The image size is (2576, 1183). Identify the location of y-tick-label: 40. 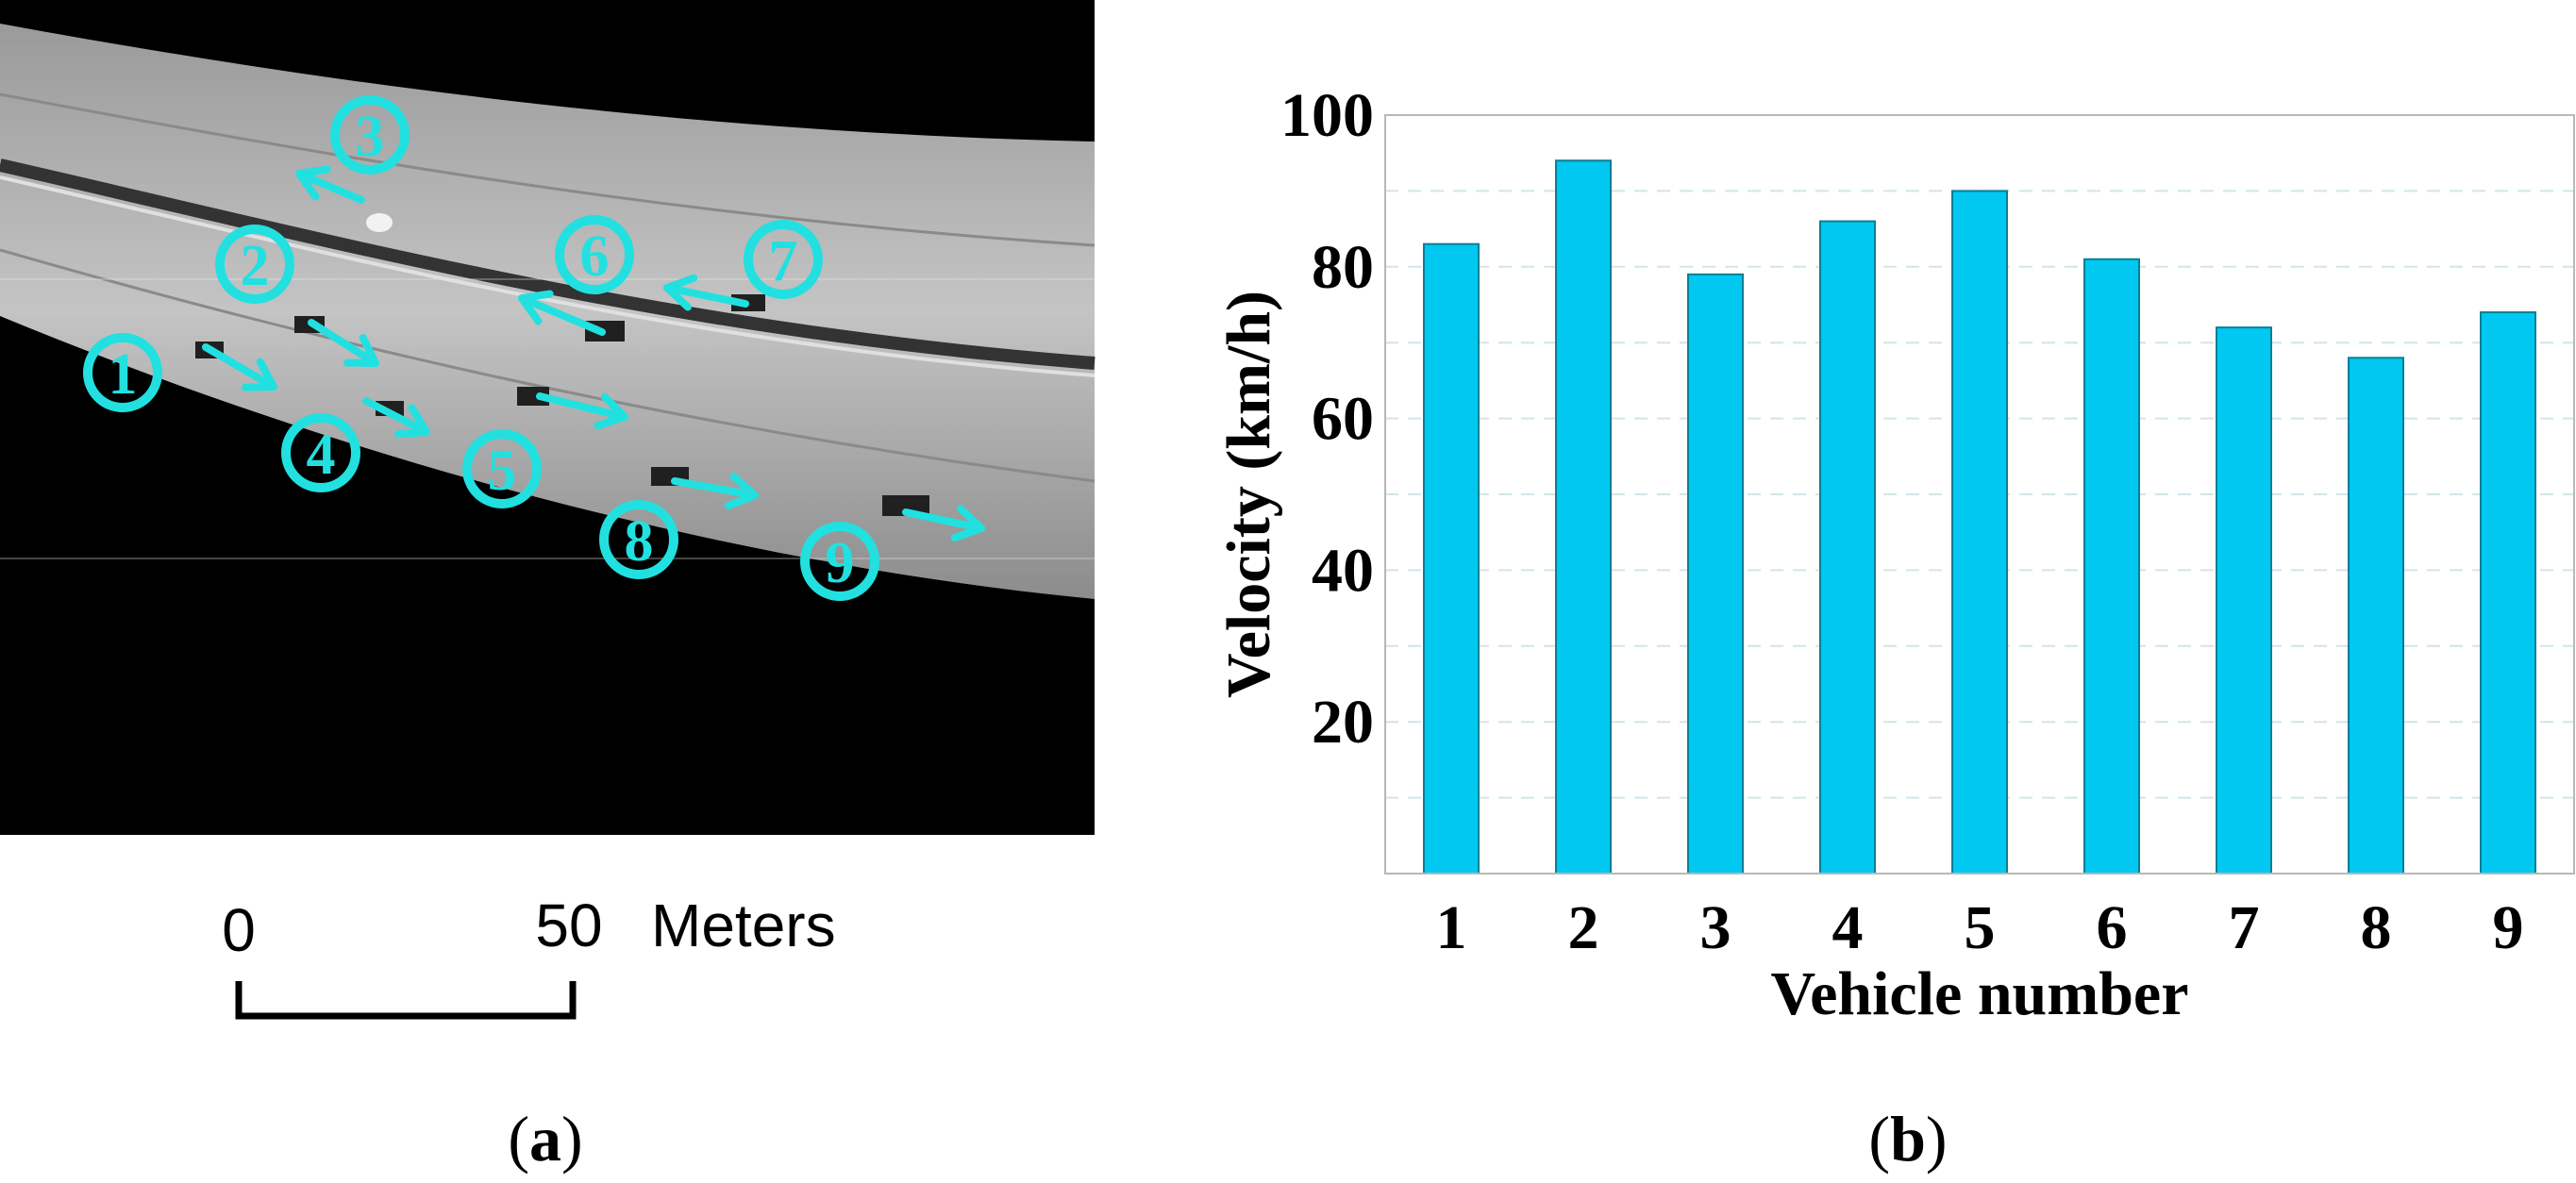
(1343, 570).